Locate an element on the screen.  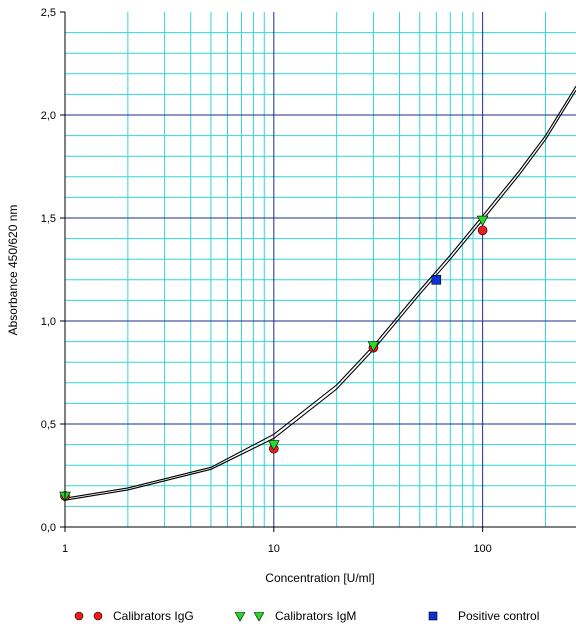
legend-label-calibrators-igm: Calibrators IgM is located at coordinates (315, 616).